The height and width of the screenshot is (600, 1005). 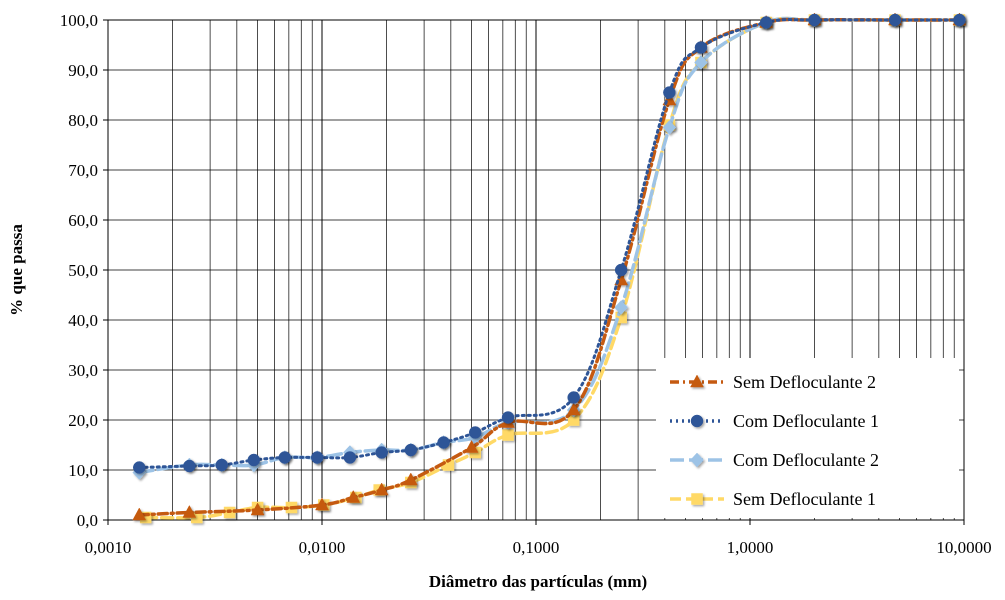 I want to click on x-tick-label: 0,0010, so click(x=108, y=547).